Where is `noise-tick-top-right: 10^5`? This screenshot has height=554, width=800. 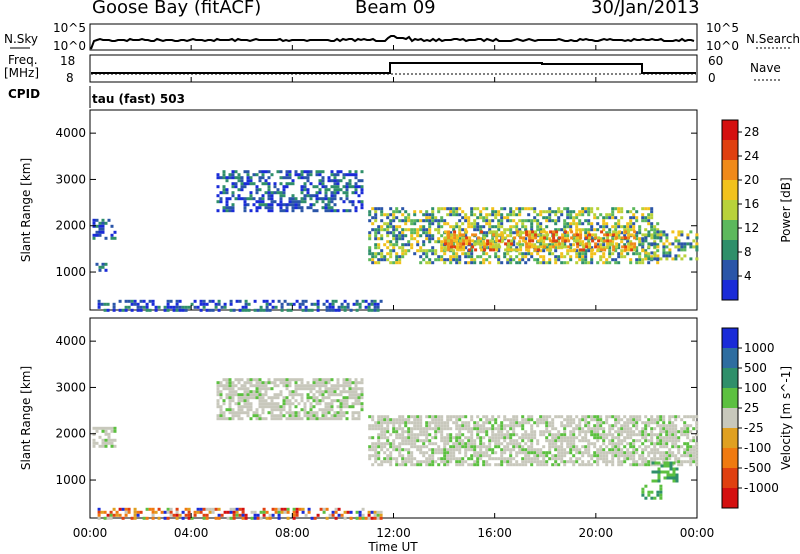 noise-tick-top-right: 10^5 is located at coordinates (722, 28).